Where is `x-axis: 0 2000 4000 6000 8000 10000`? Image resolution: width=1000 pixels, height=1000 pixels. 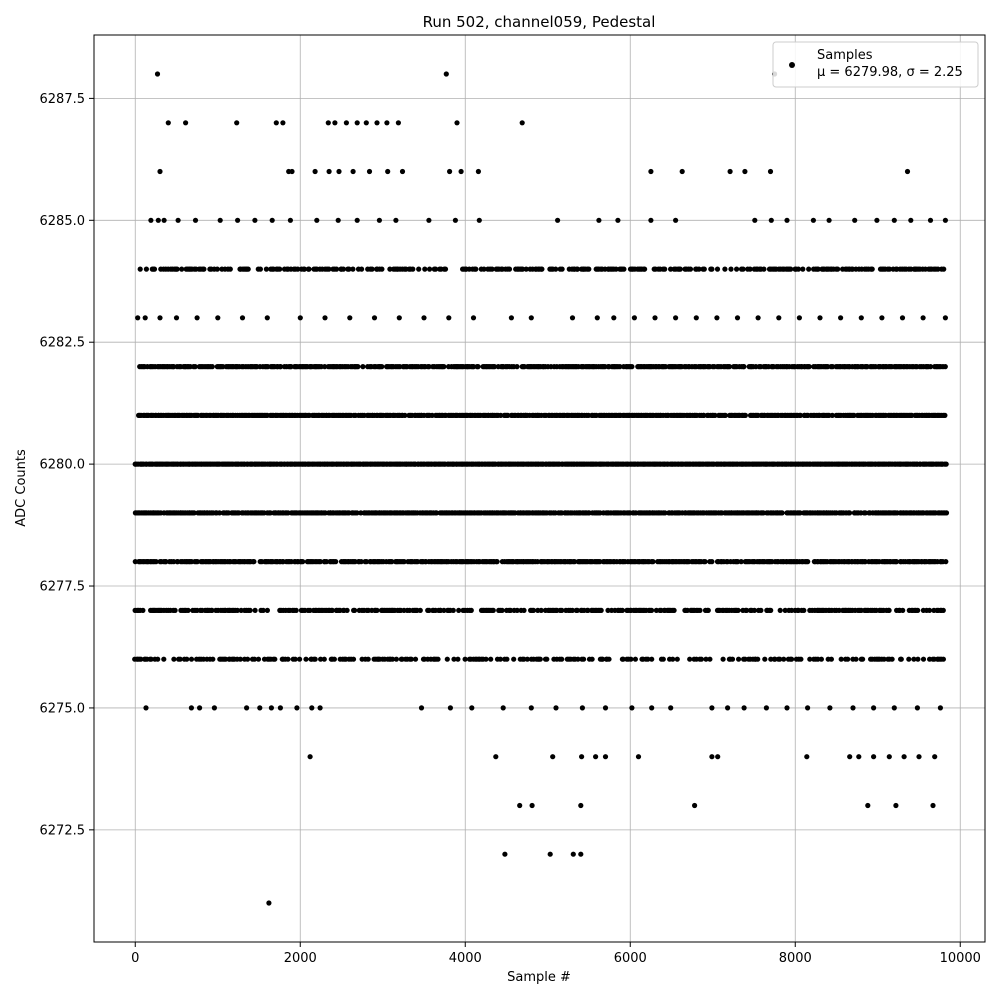 x-axis: 0 2000 4000 6000 8000 10000 is located at coordinates (556, 954).